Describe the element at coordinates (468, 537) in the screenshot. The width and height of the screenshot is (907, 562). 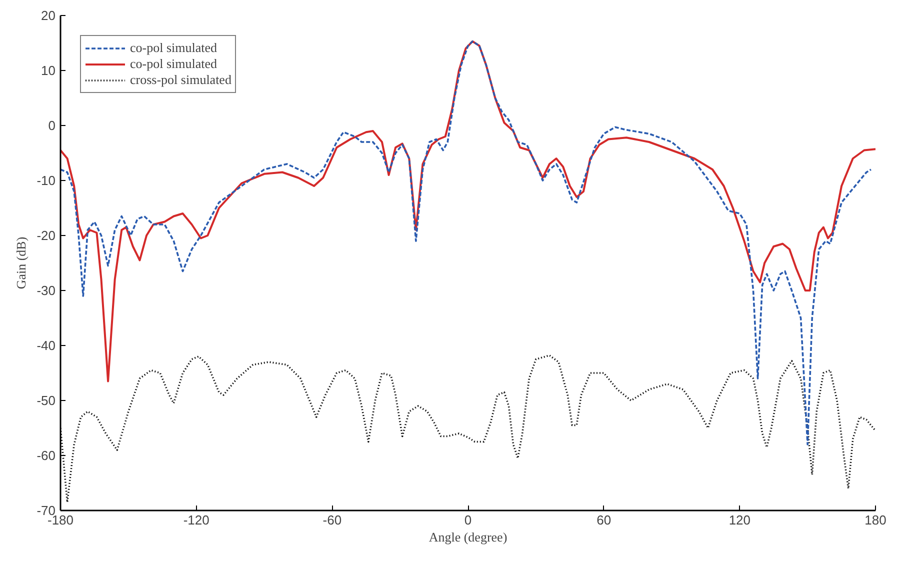
I see `x-axis-title: Angle (degree)` at that location.